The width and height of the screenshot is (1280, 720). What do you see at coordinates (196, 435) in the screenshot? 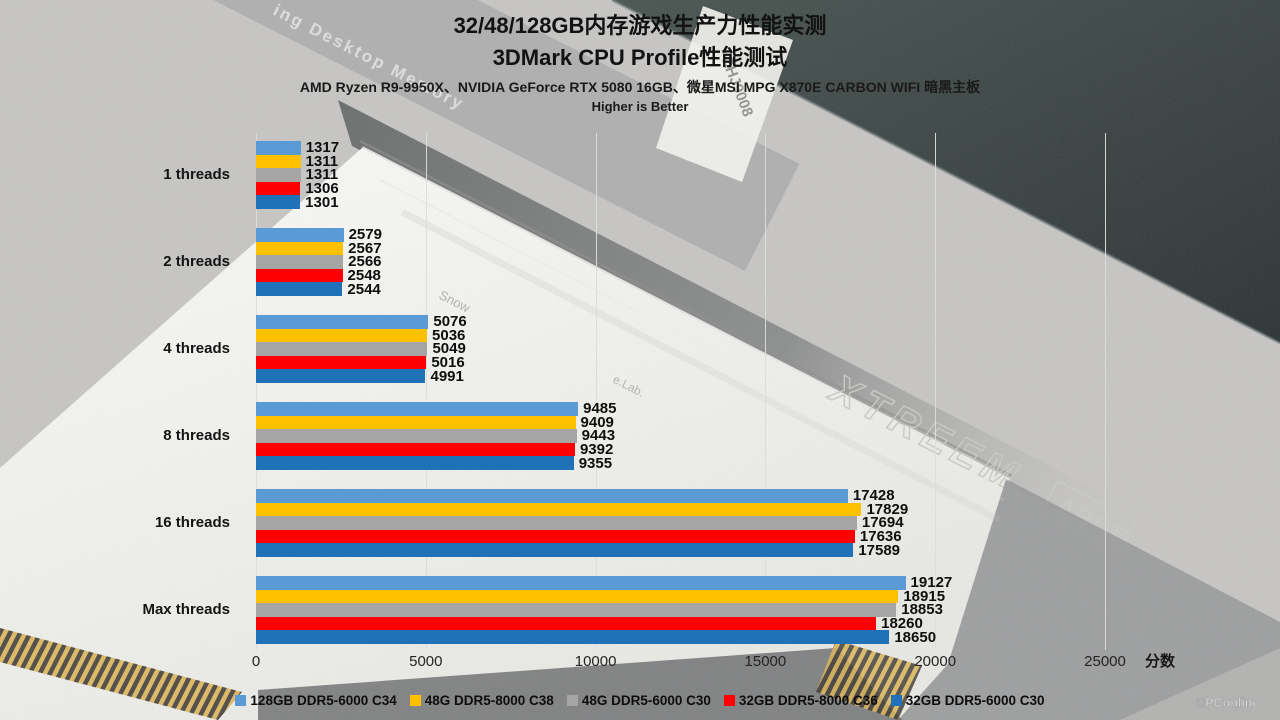
I see `category-label: 8 threads` at bounding box center [196, 435].